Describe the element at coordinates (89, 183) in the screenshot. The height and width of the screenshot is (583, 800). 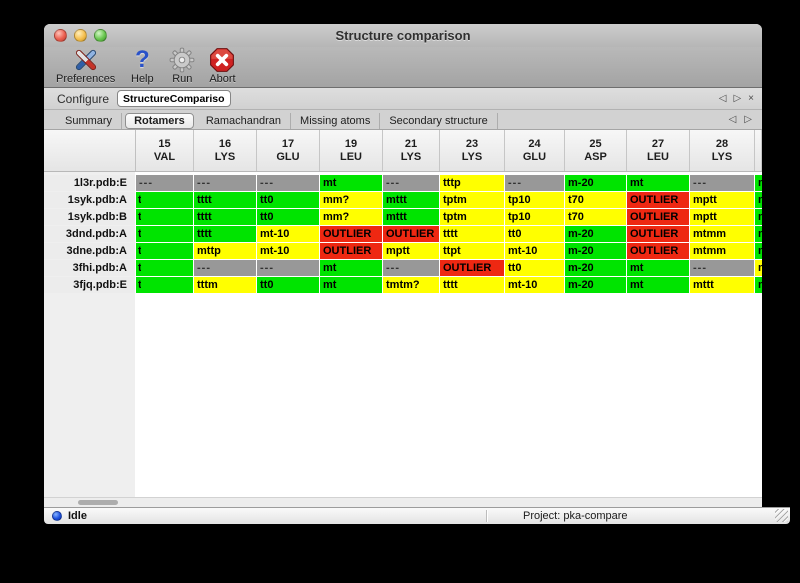
I see `row-label: 1l3r.pdb:E` at that location.